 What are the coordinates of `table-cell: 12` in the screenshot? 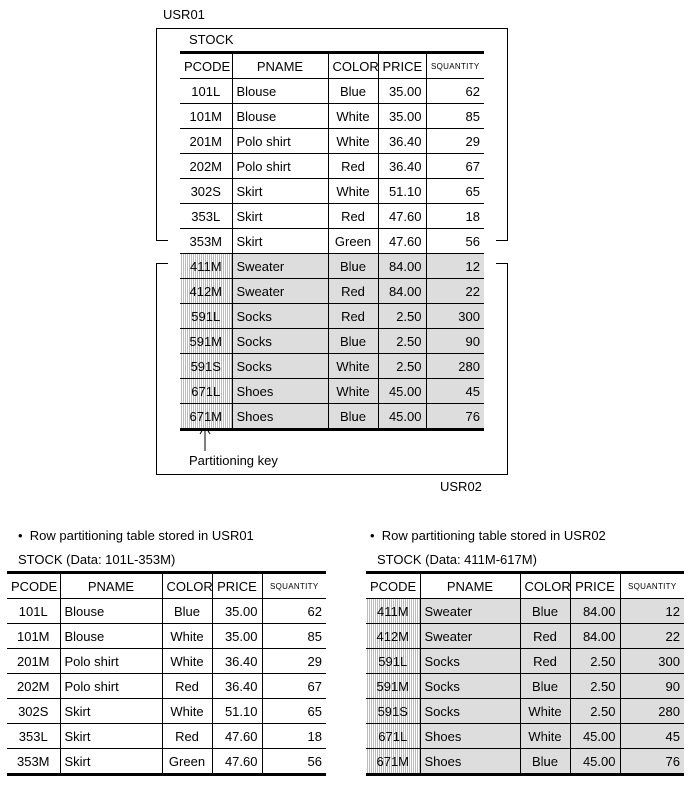 It's located at (651, 611).